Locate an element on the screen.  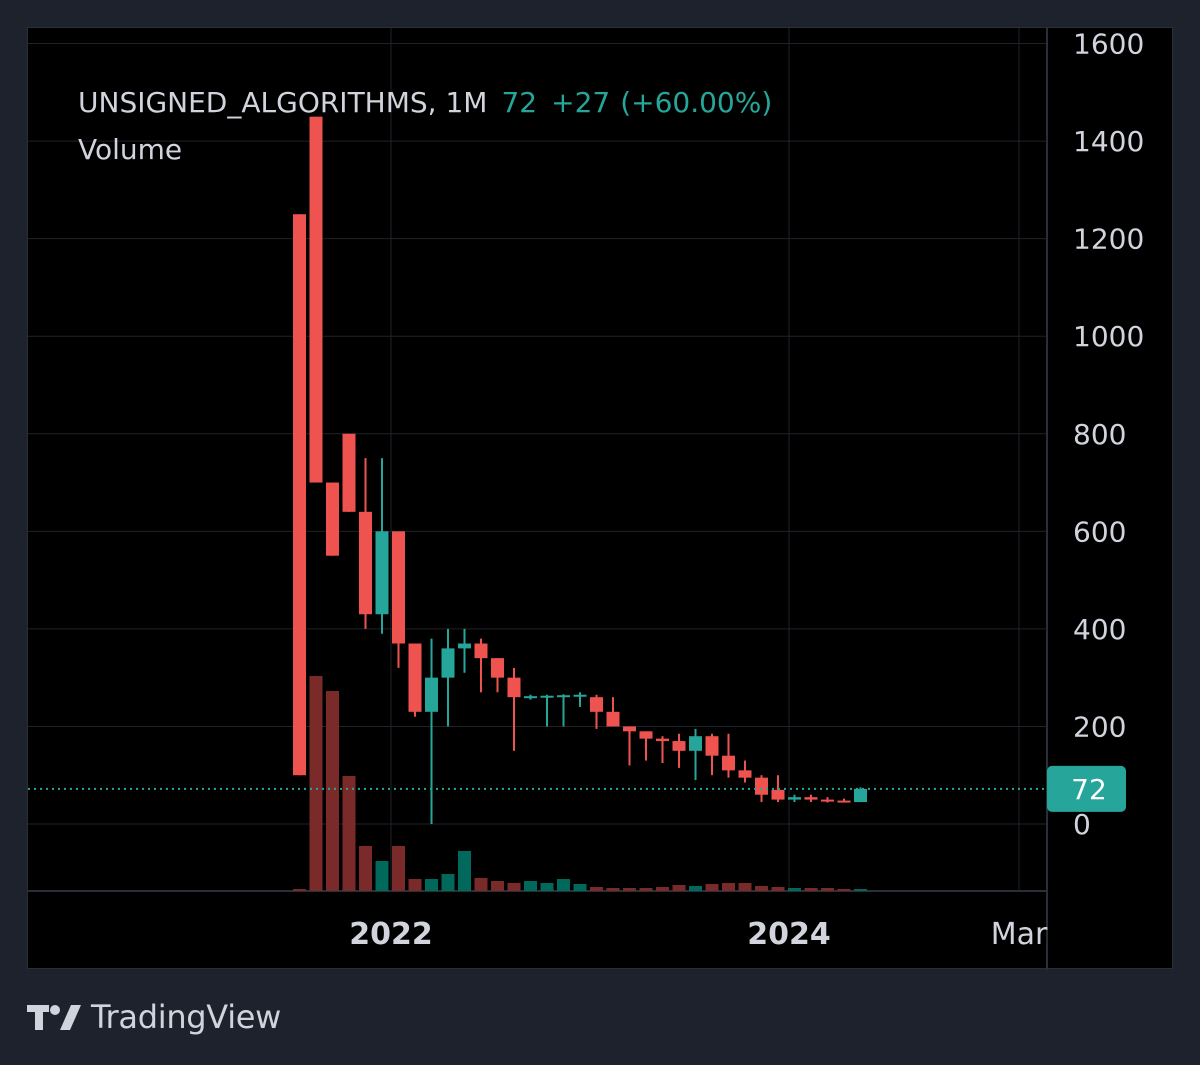
y-tick-label: 1000 is located at coordinates (1108, 336).